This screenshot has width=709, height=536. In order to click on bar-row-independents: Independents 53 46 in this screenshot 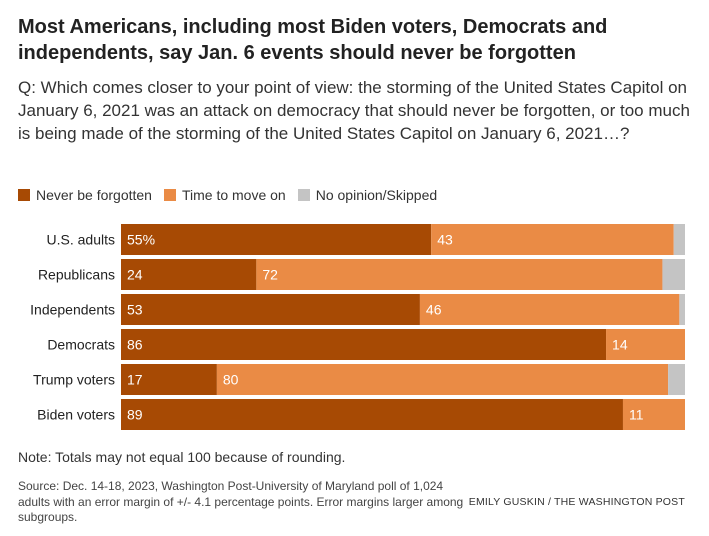, I will do `click(357, 309)`.